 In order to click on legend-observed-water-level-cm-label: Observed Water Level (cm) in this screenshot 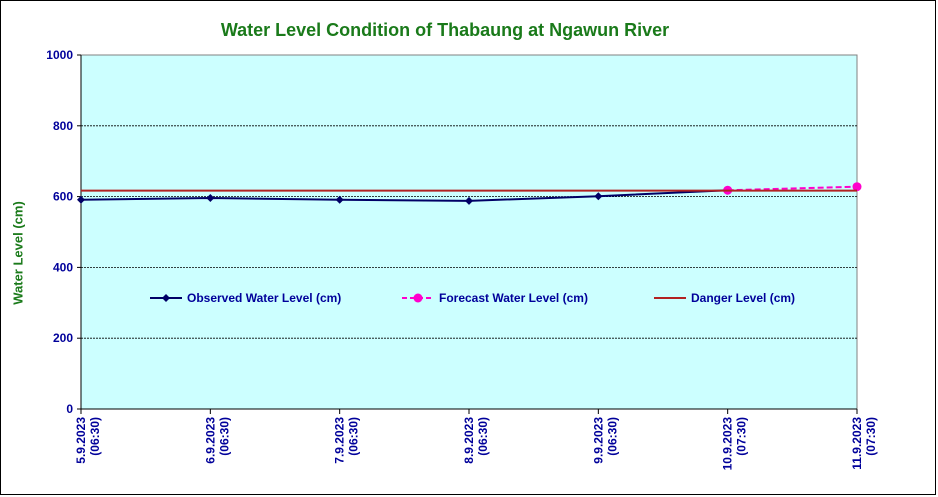, I will do `click(264, 298)`.